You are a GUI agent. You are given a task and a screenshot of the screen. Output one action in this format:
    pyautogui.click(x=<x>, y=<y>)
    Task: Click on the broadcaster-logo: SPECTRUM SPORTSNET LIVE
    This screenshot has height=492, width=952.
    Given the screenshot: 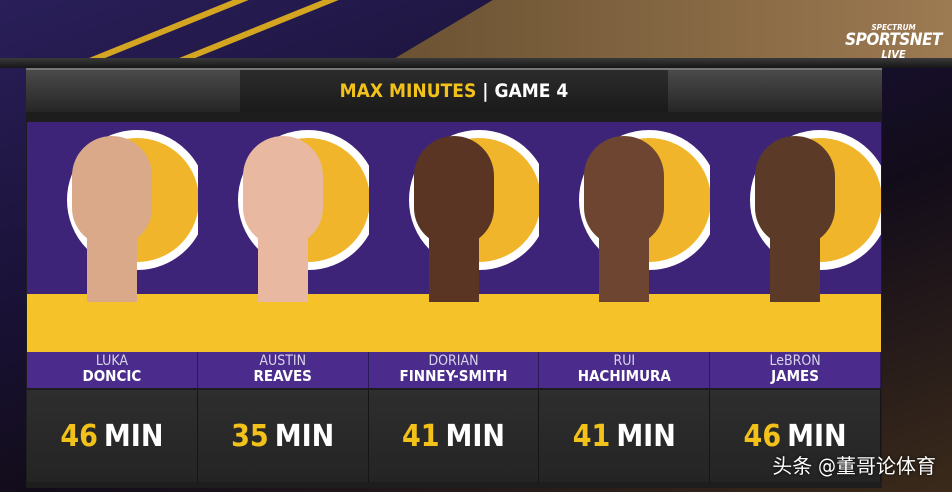 What is the action you would take?
    pyautogui.click(x=893, y=42)
    